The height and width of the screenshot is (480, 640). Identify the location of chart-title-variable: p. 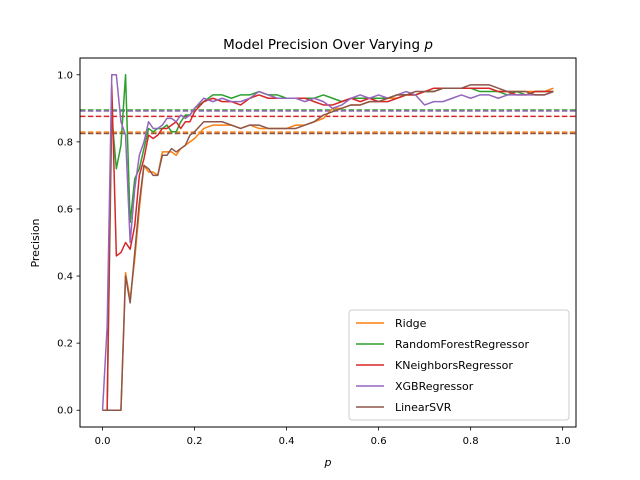
(428, 45).